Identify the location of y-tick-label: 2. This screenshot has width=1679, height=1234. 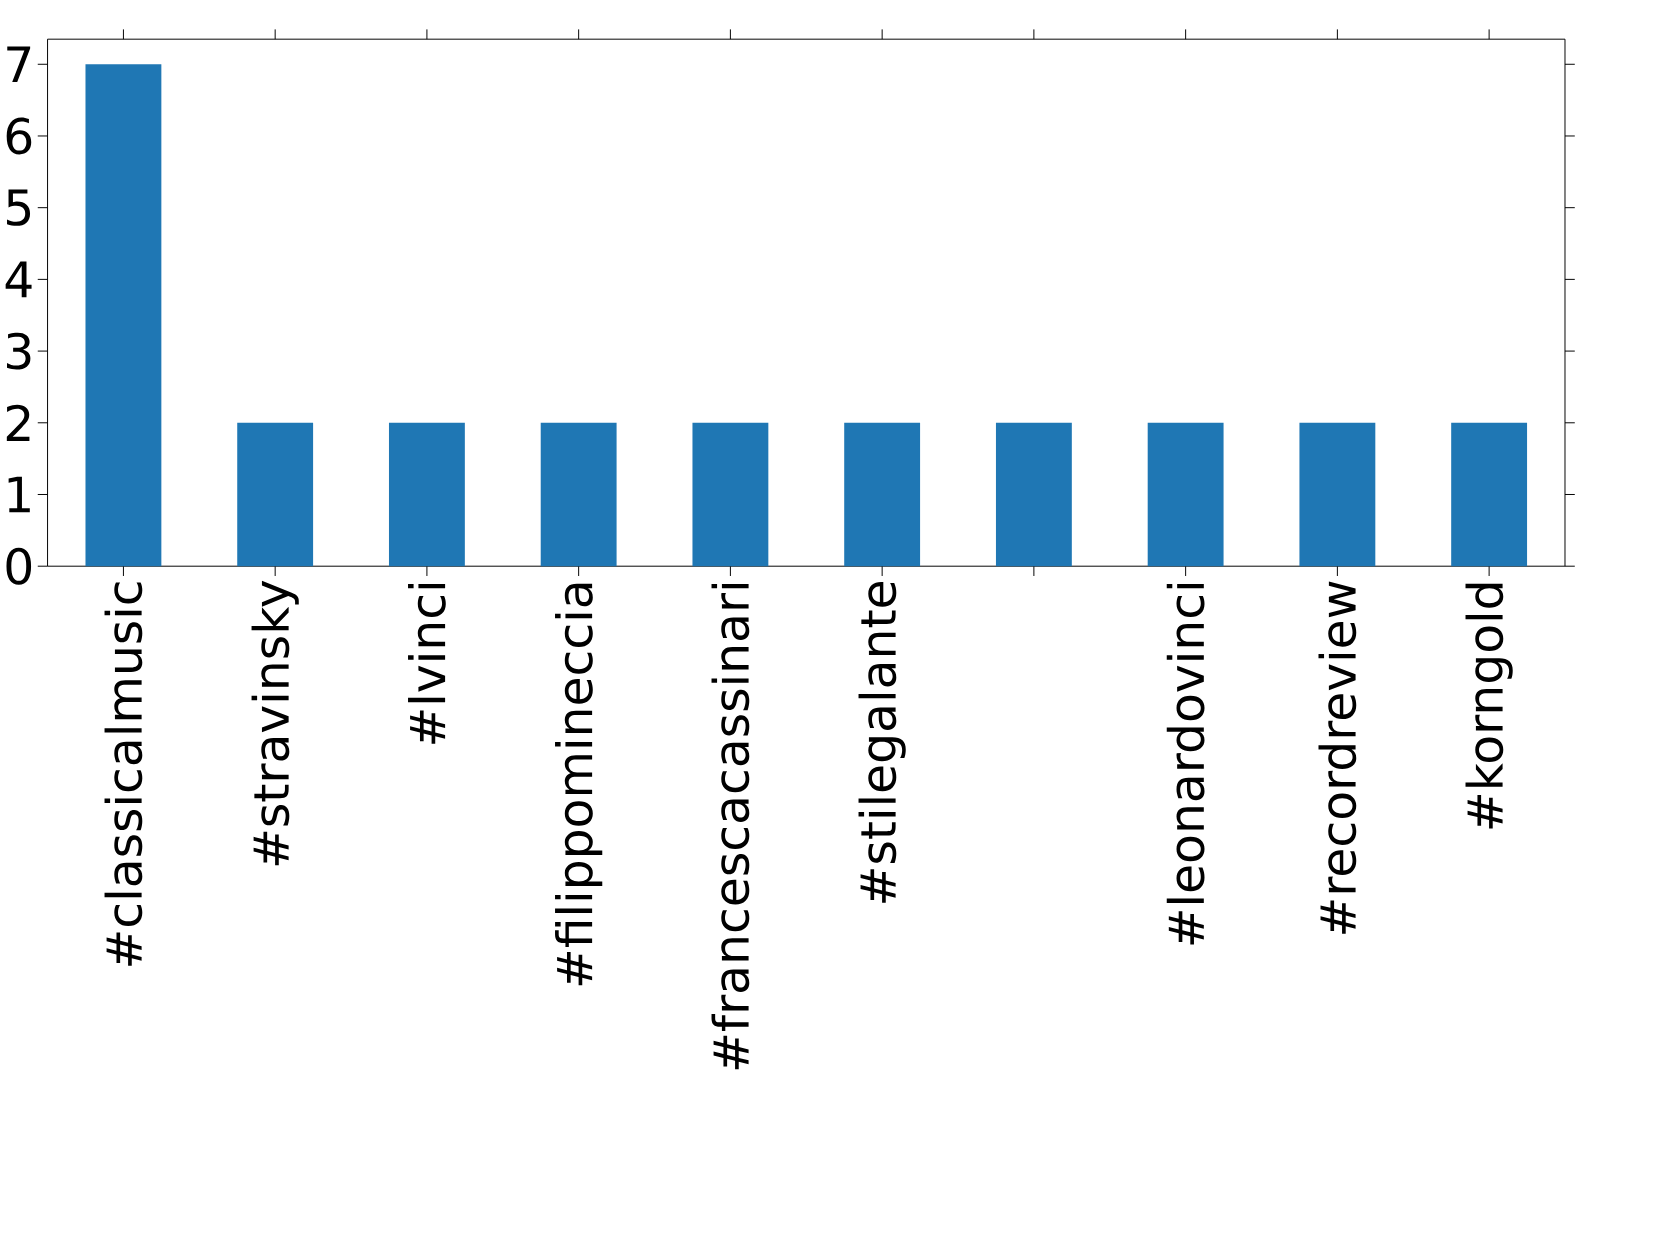
(18, 422).